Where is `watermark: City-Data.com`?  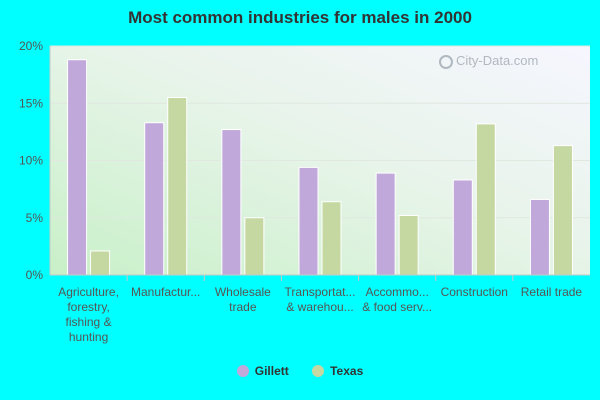 watermark: City-Data.com is located at coordinates (488, 61).